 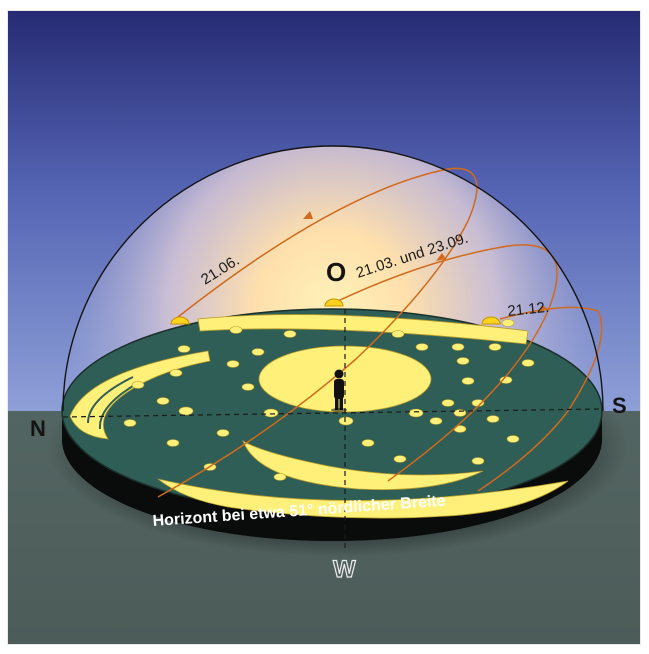 I want to click on label-east: O, so click(x=336, y=272).